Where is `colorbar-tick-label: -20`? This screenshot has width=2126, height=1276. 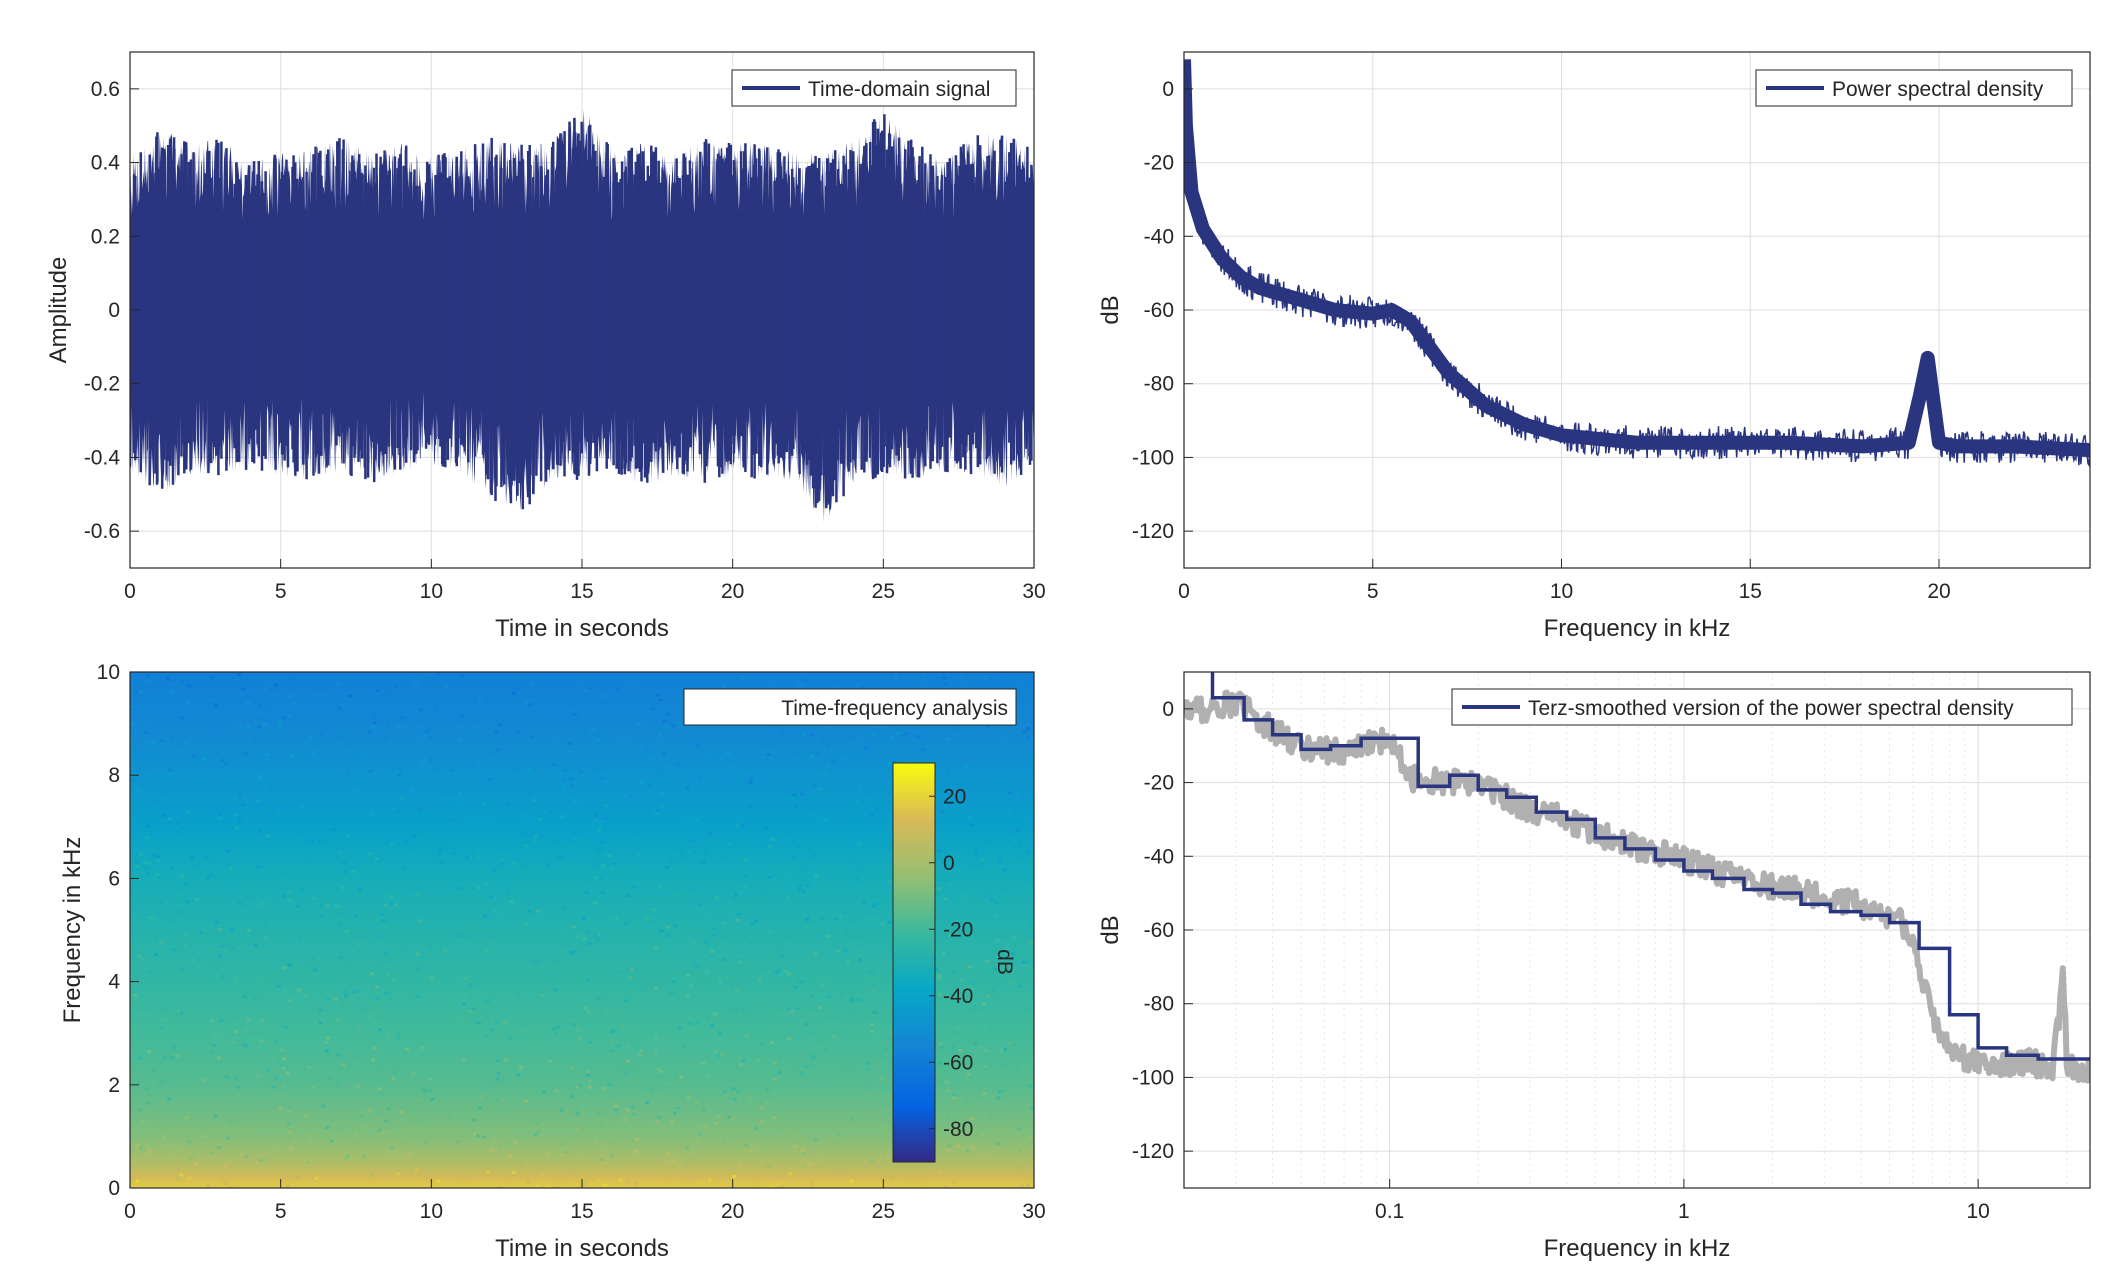 colorbar-tick-label: -20 is located at coordinates (958, 929).